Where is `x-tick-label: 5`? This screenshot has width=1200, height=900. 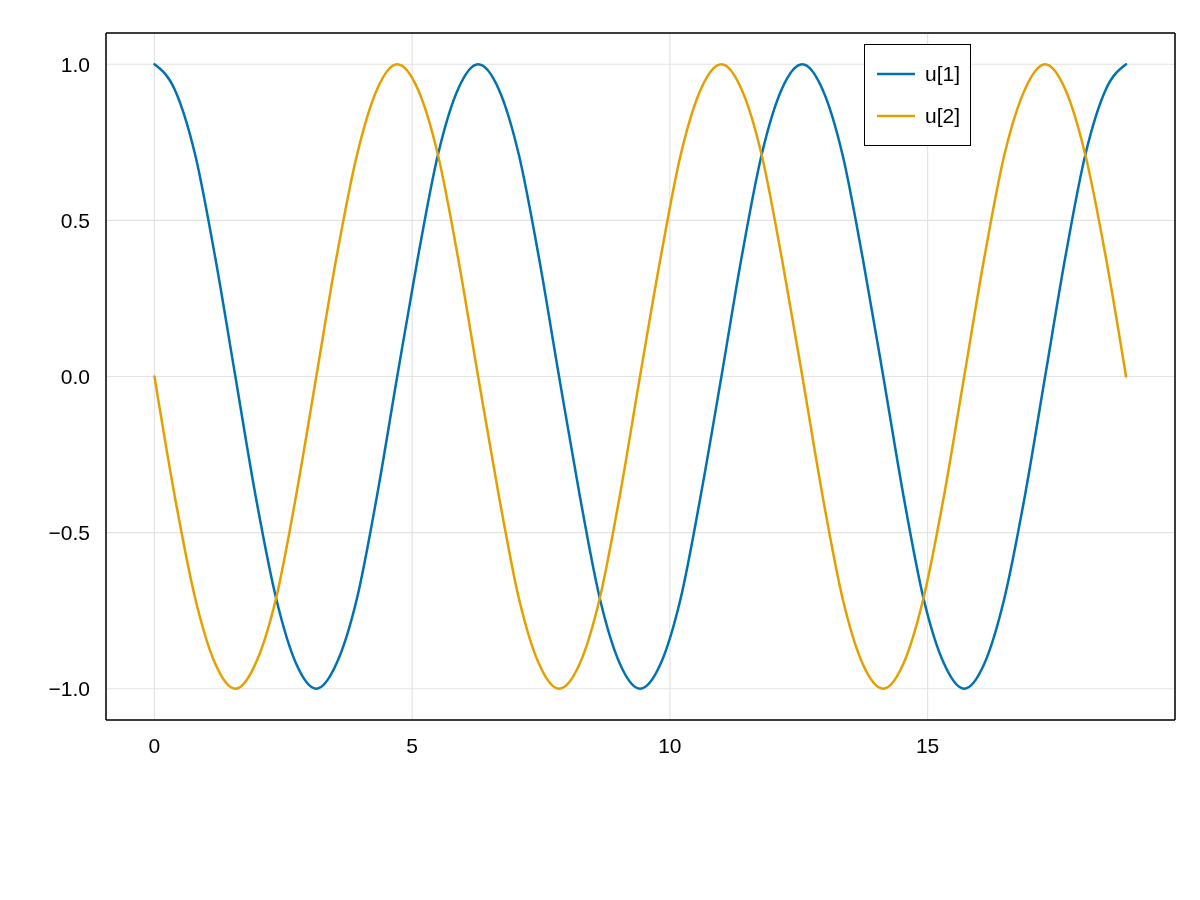
x-tick-label: 5 is located at coordinates (412, 745).